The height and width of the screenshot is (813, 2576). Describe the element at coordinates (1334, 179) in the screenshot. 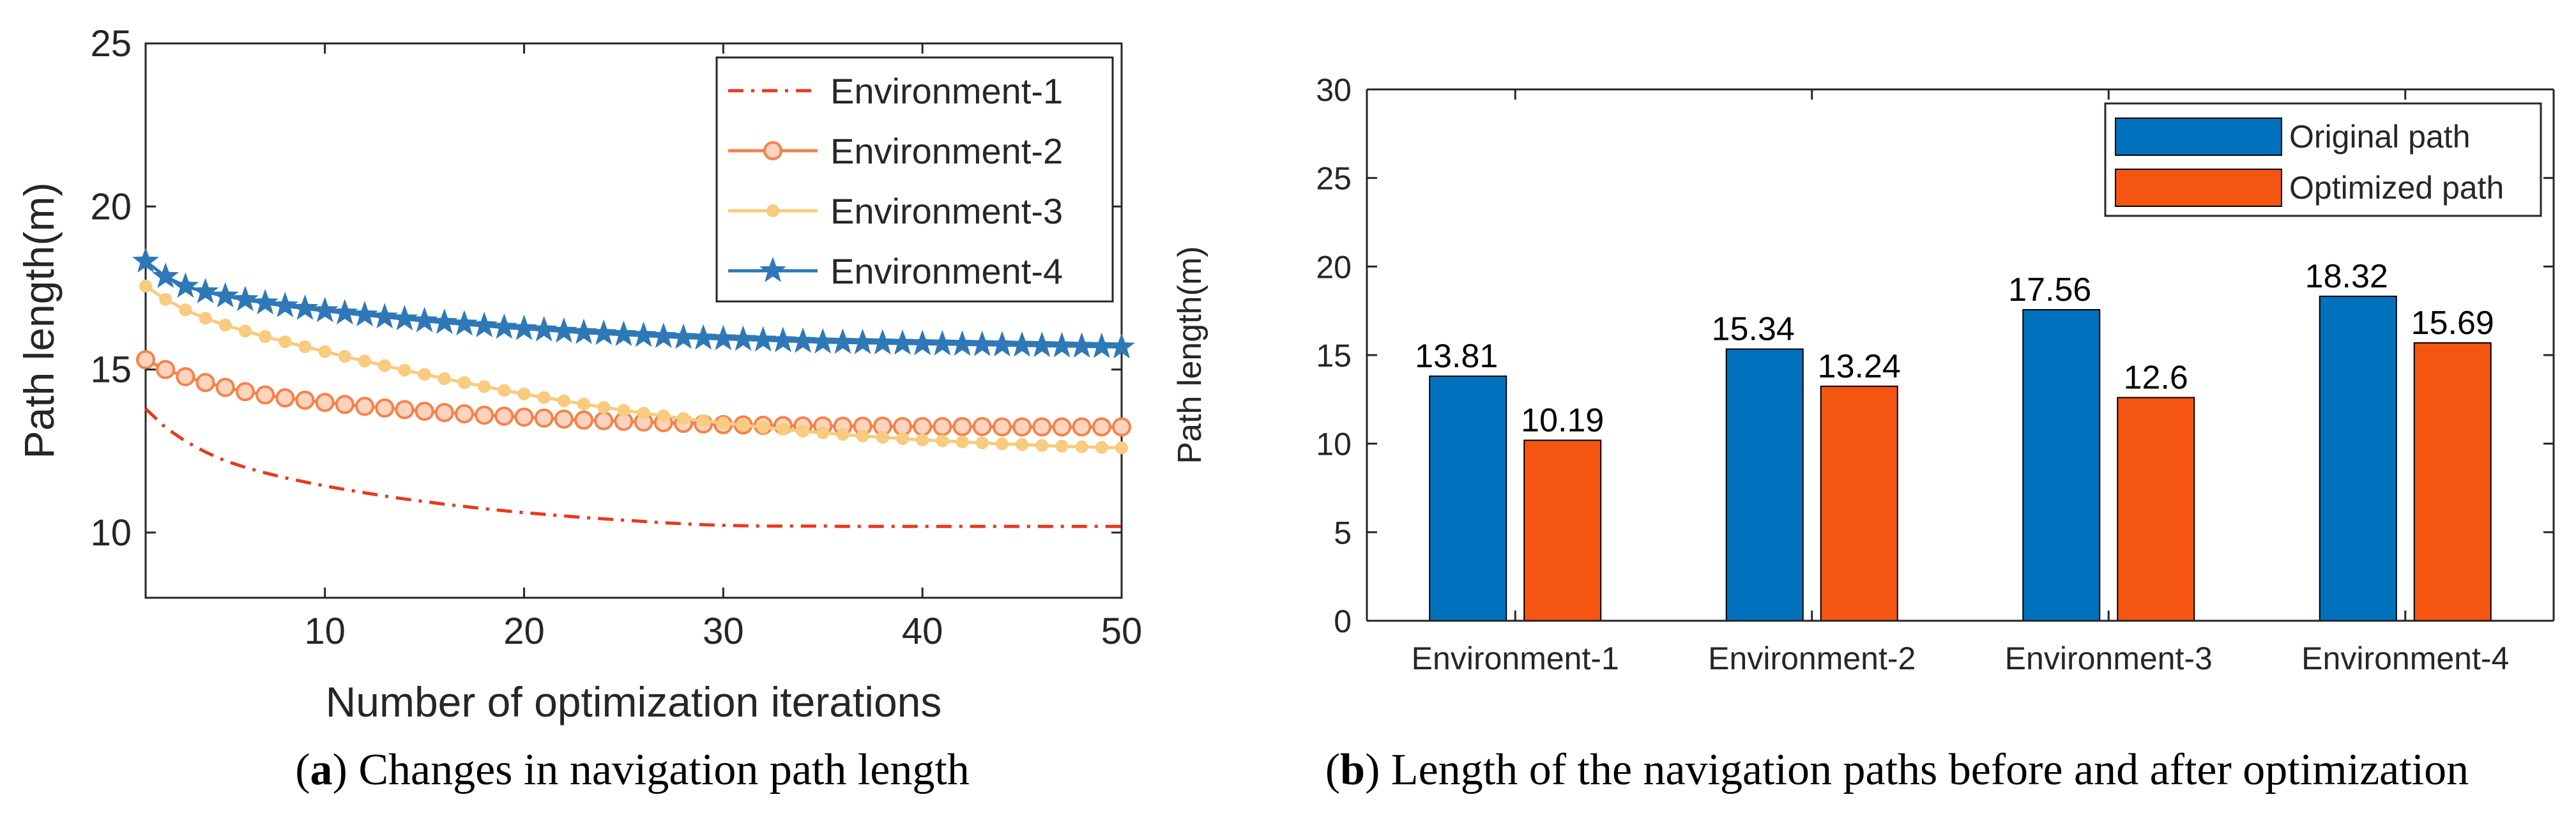

I see `plot-b-ytick-label: 25` at that location.